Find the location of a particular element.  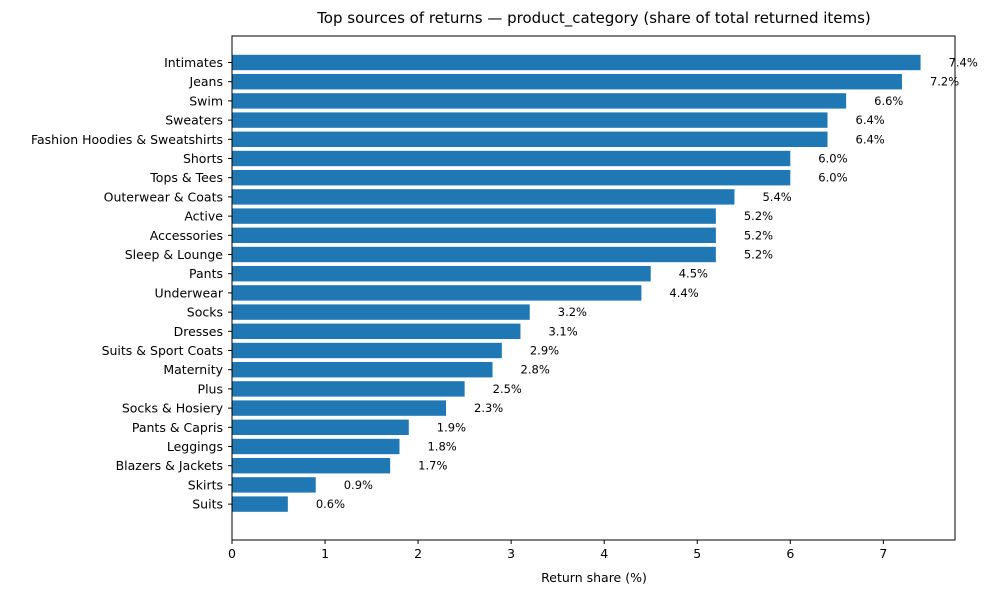

x-tick-label: 7 is located at coordinates (883, 553).